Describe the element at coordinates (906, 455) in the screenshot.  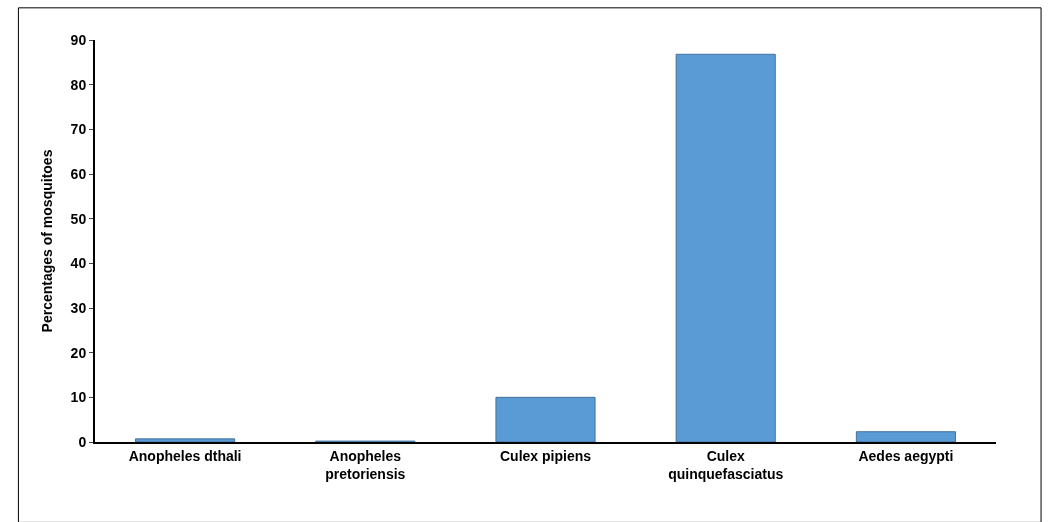
I see `x-tick-label: Aedes aegypti` at that location.